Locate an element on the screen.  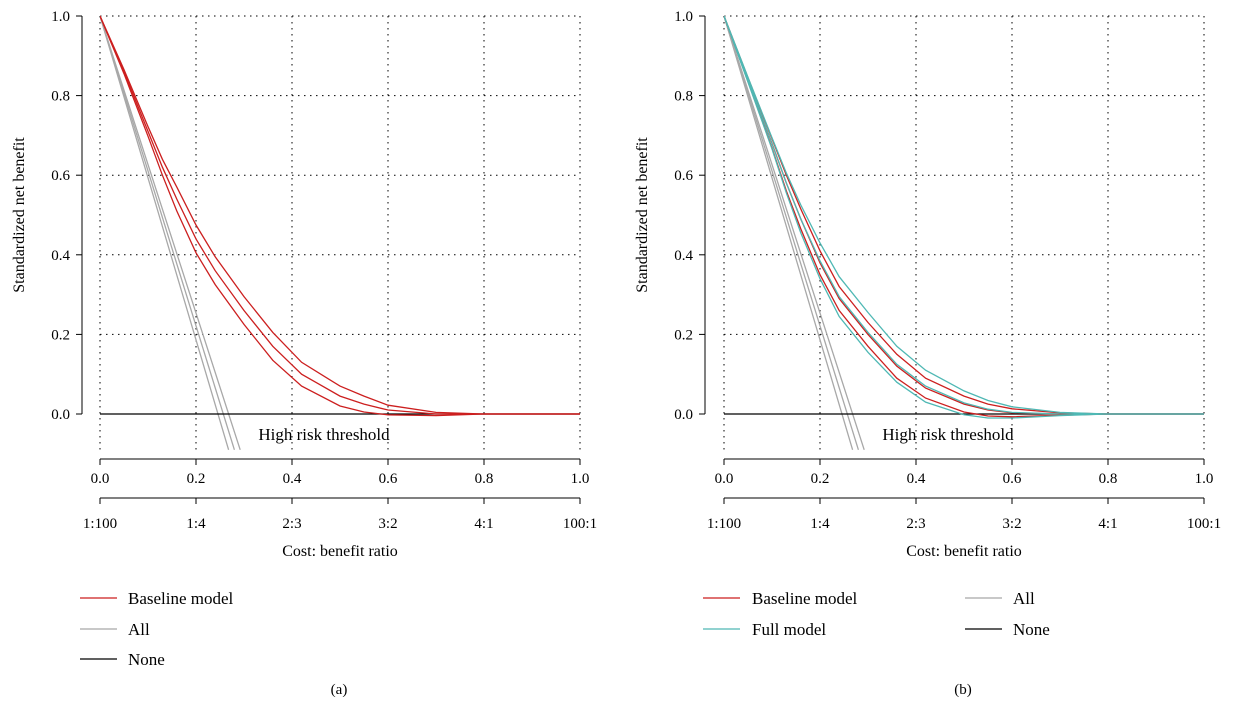
legend-label-full: Full model is located at coordinates (789, 629).